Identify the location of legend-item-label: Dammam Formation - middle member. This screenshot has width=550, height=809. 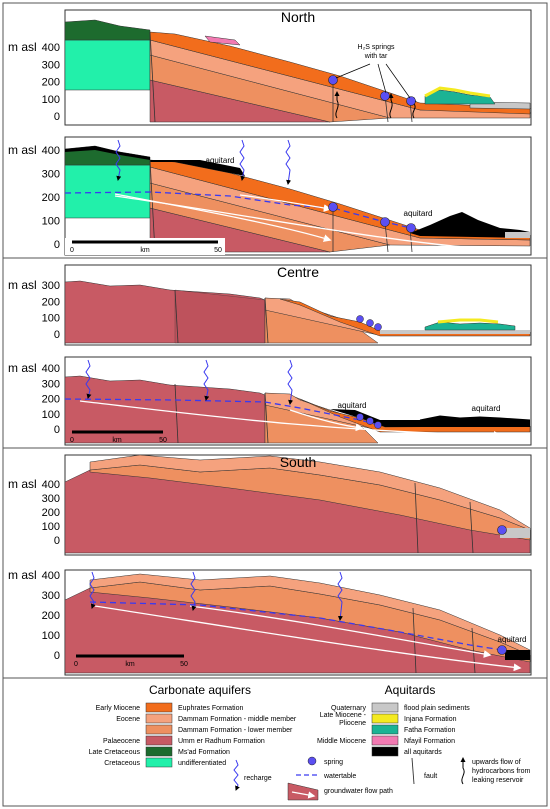
(237, 719).